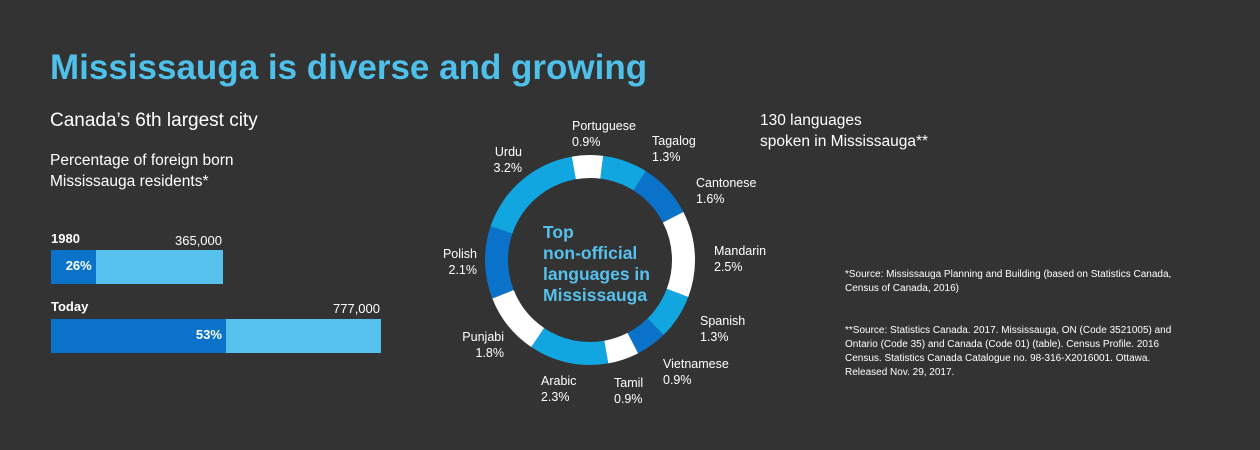  I want to click on language-name: Portuguese, so click(604, 126).